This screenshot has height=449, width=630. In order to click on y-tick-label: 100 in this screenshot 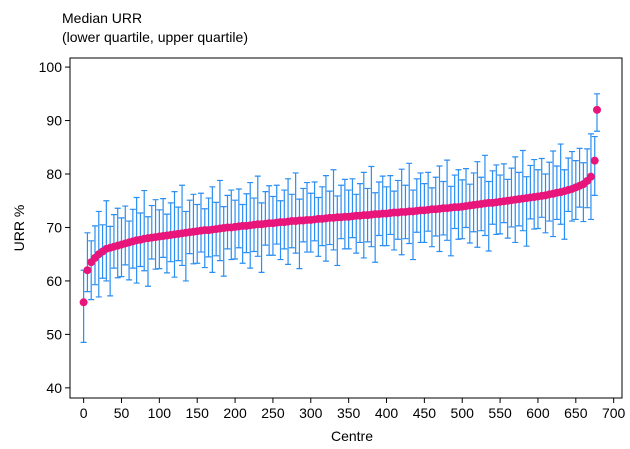, I will do `click(51, 67)`.